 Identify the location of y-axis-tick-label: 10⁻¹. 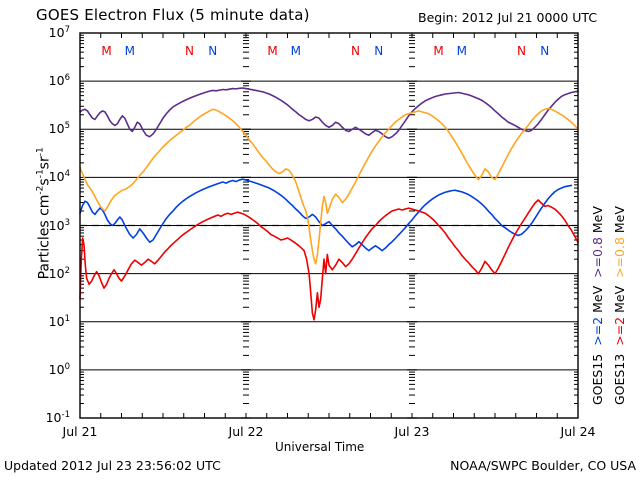
(57, 418).